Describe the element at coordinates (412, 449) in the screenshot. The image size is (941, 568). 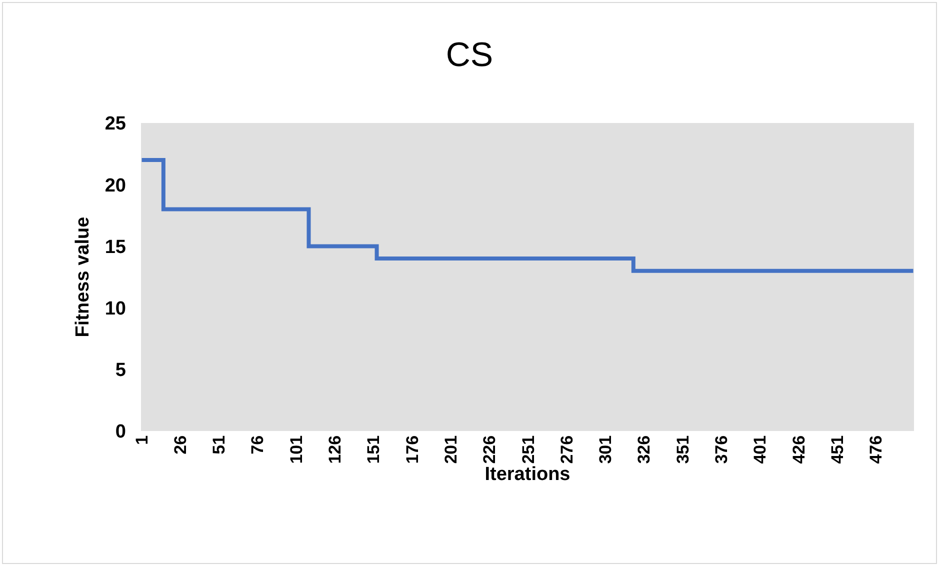
I see `x-tick-label: 176` at that location.